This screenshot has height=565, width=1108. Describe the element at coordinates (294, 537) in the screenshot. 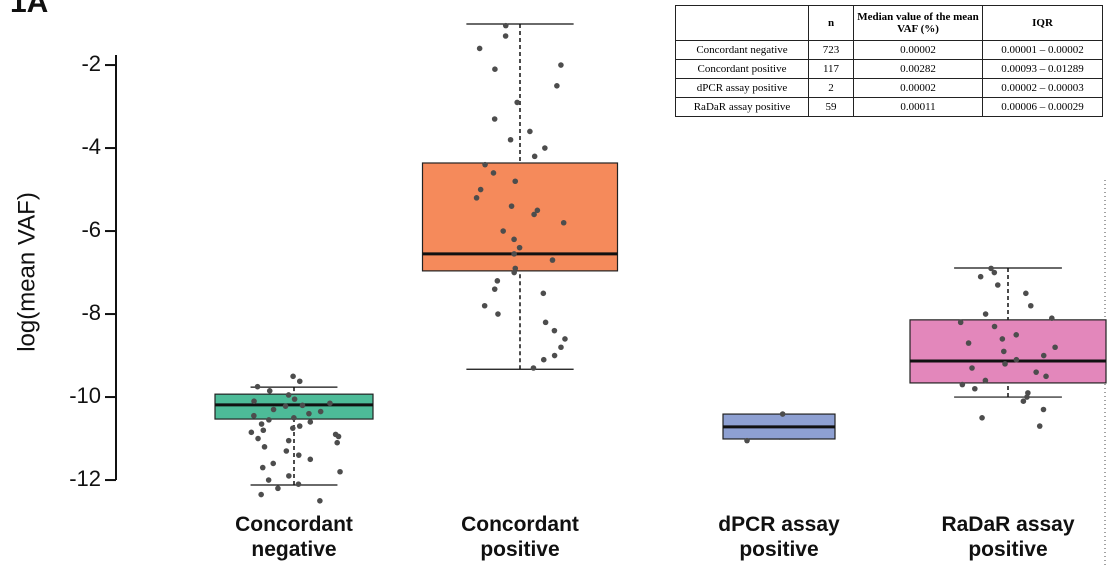

I see `x-tick-label: Concordant negative` at that location.